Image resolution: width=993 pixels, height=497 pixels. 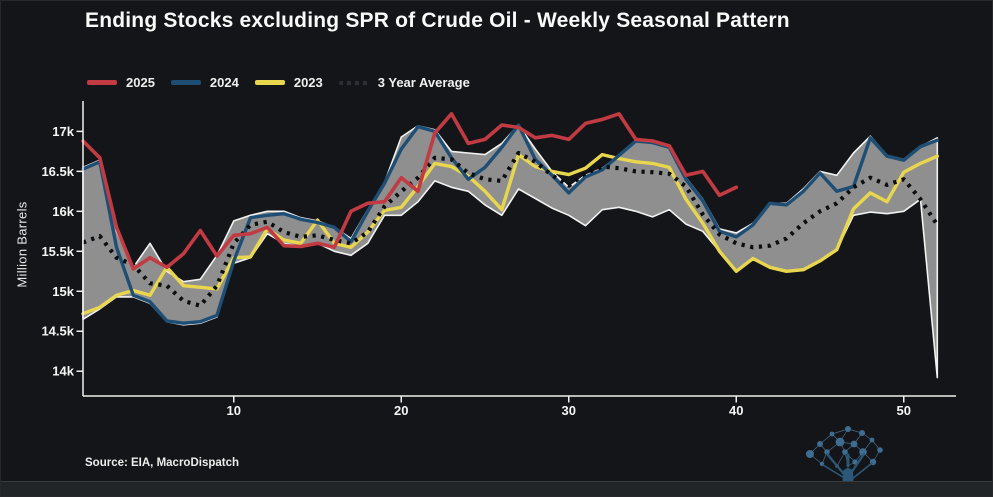 What do you see at coordinates (904, 410) in the screenshot?
I see `svg-text: 50` at bounding box center [904, 410].